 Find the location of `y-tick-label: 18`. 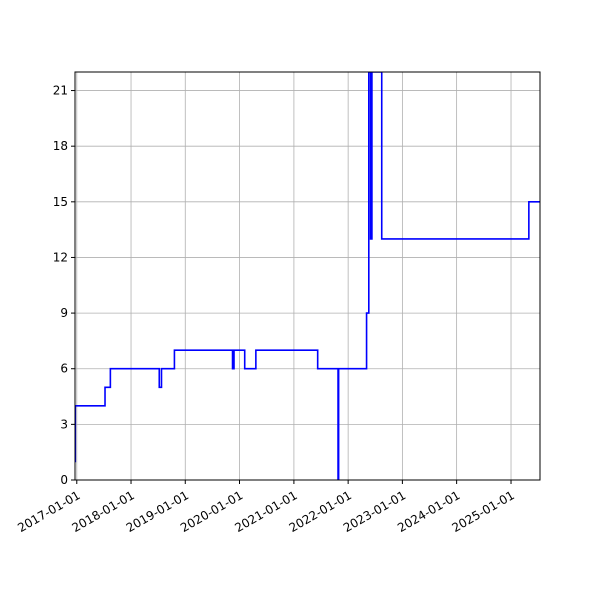

y-tick-label: 18 is located at coordinates (60, 146).